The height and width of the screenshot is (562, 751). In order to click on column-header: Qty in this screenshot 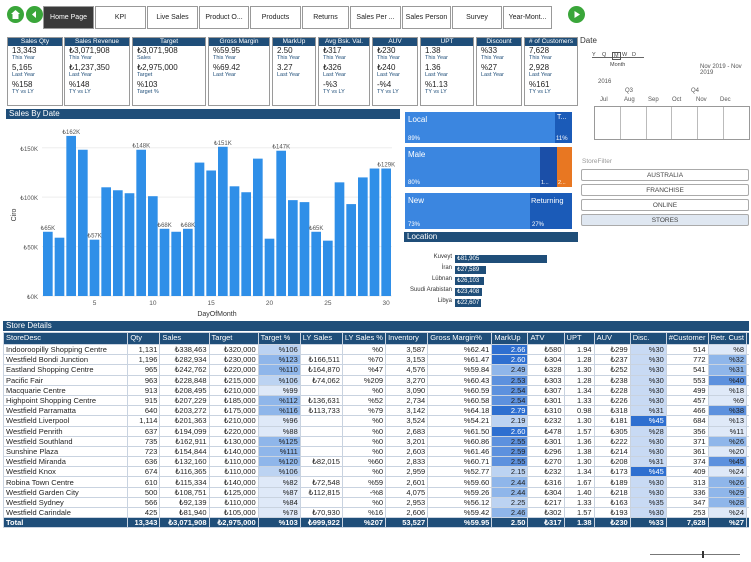, I will do `click(144, 338)`.